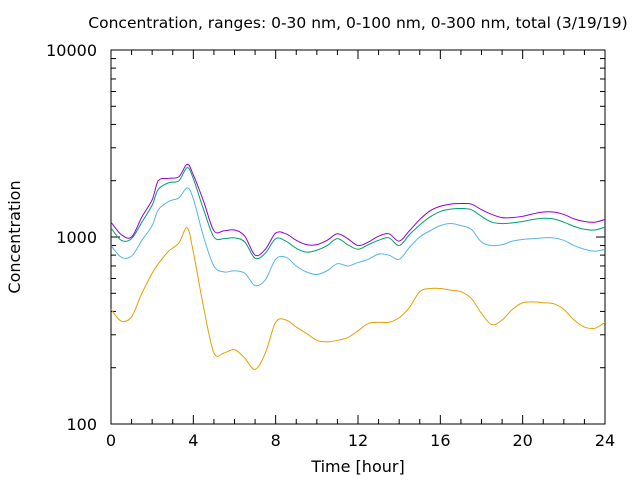 Image resolution: width=640 pixels, height=480 pixels. I want to click on x-tick-label: 8, so click(276, 440).